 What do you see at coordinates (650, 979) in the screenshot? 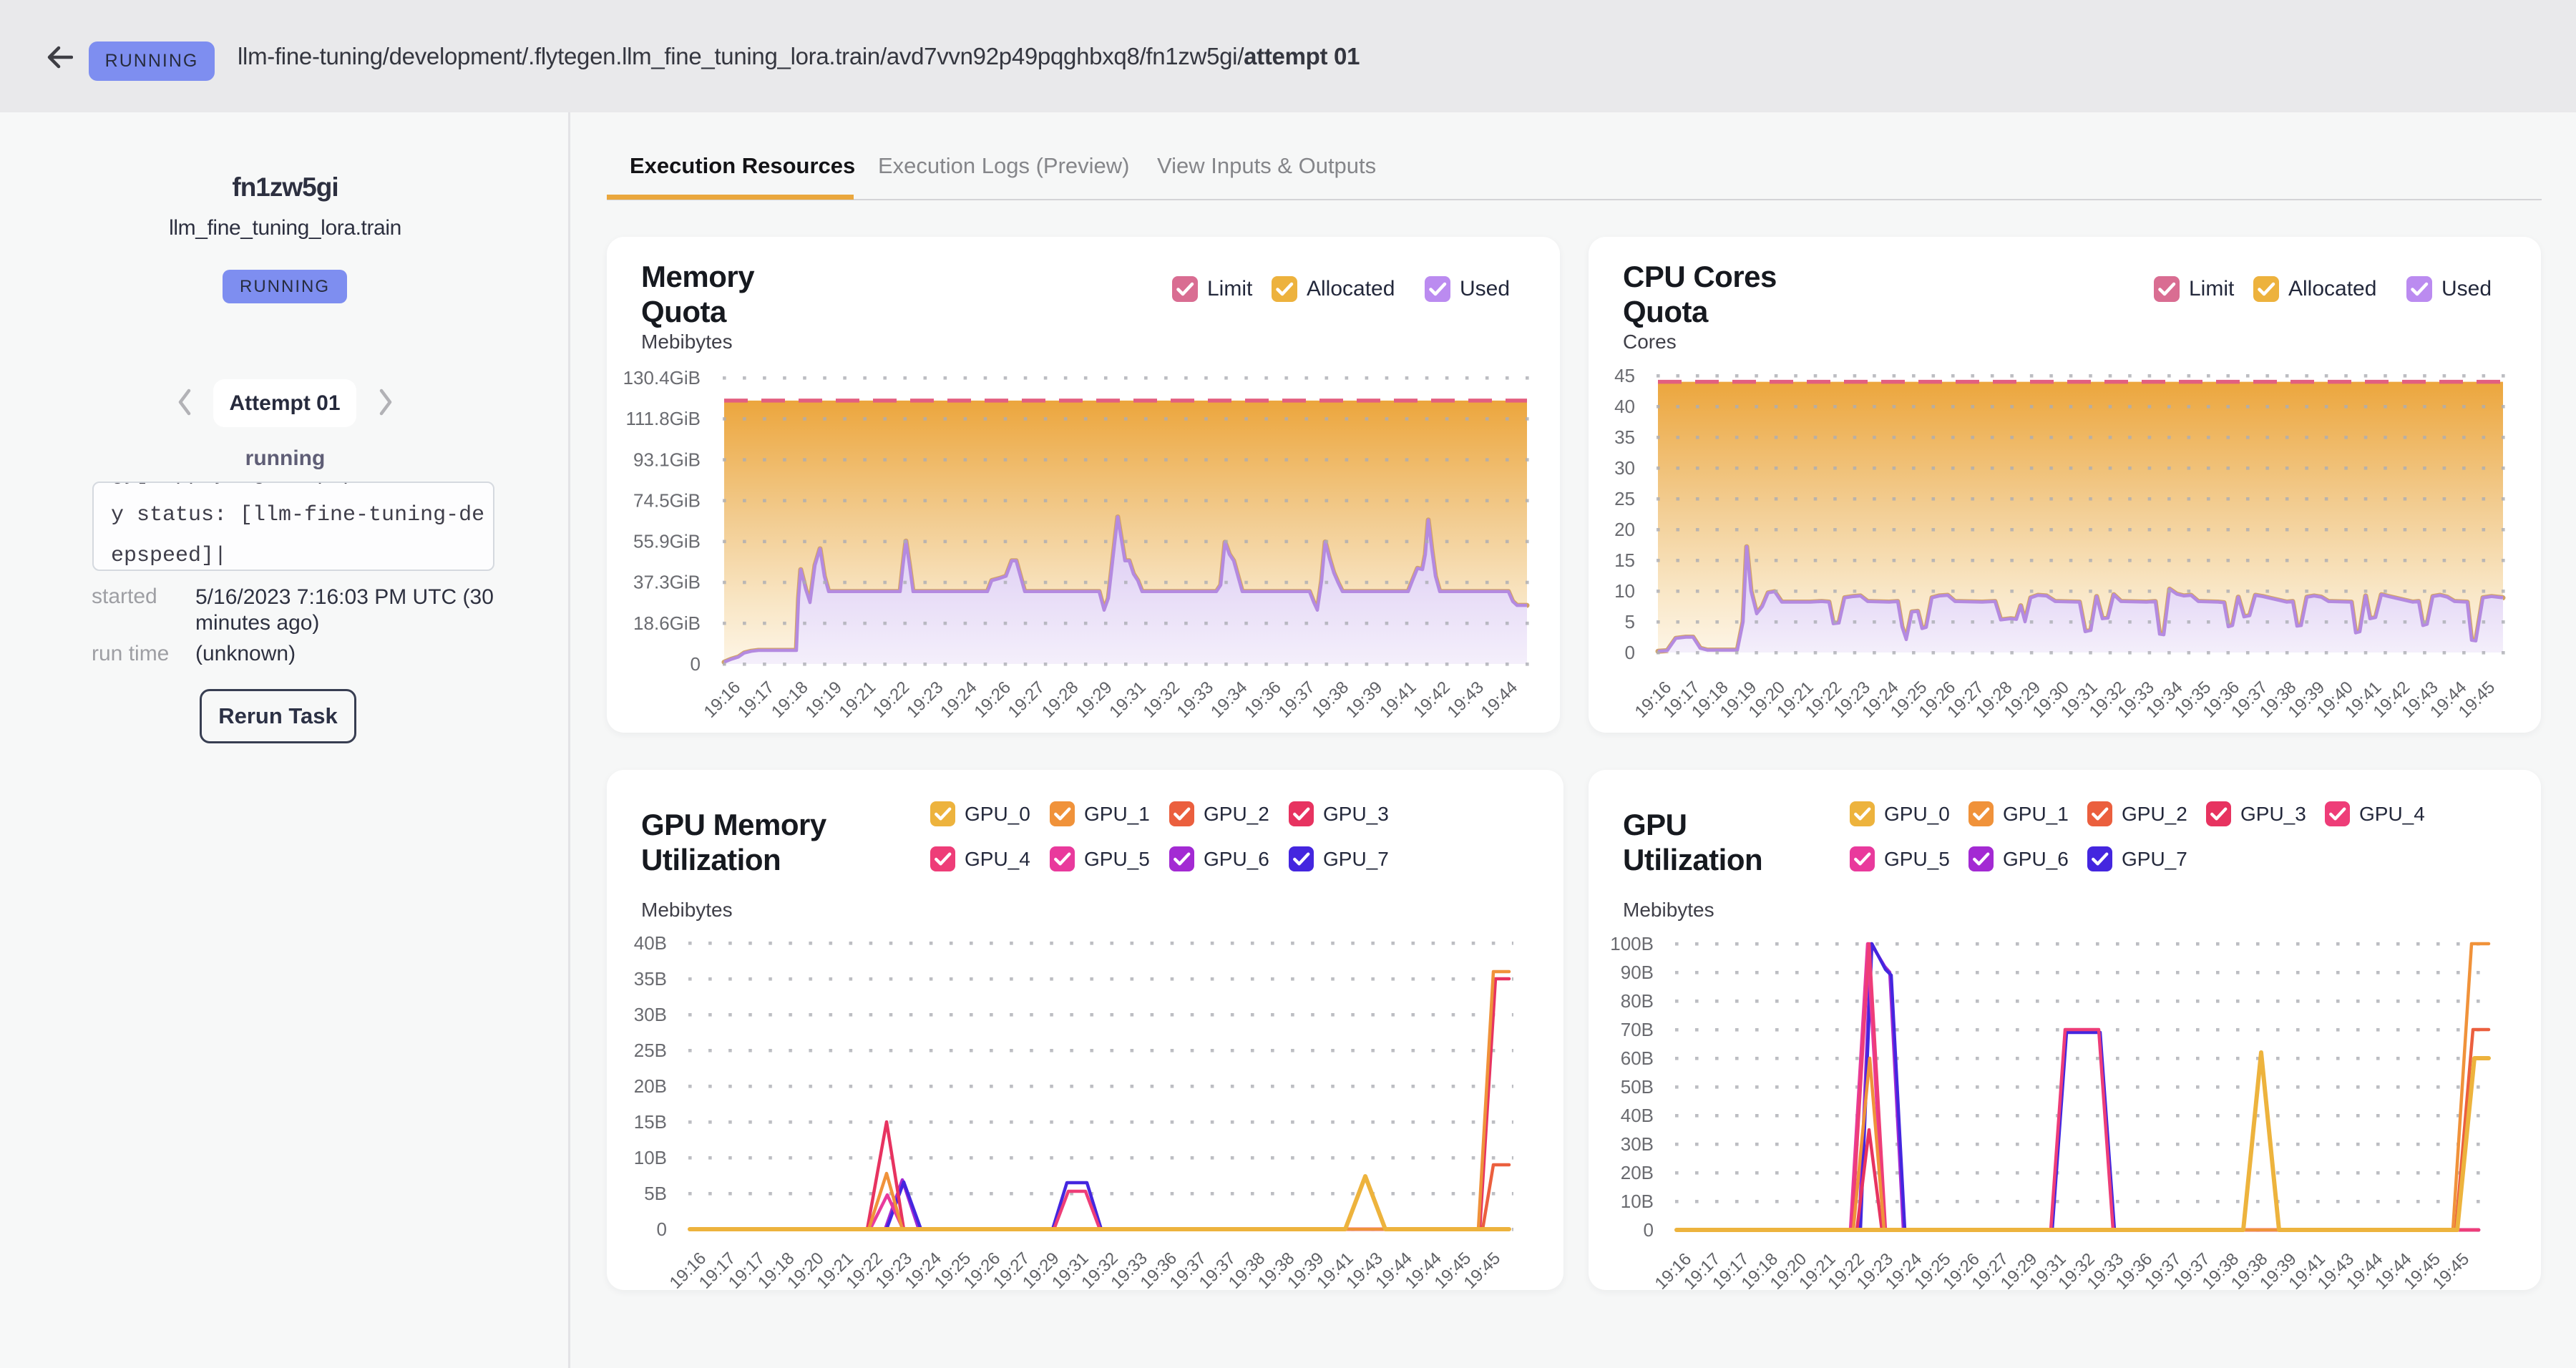
I see `svg-text: 35B` at bounding box center [650, 979].